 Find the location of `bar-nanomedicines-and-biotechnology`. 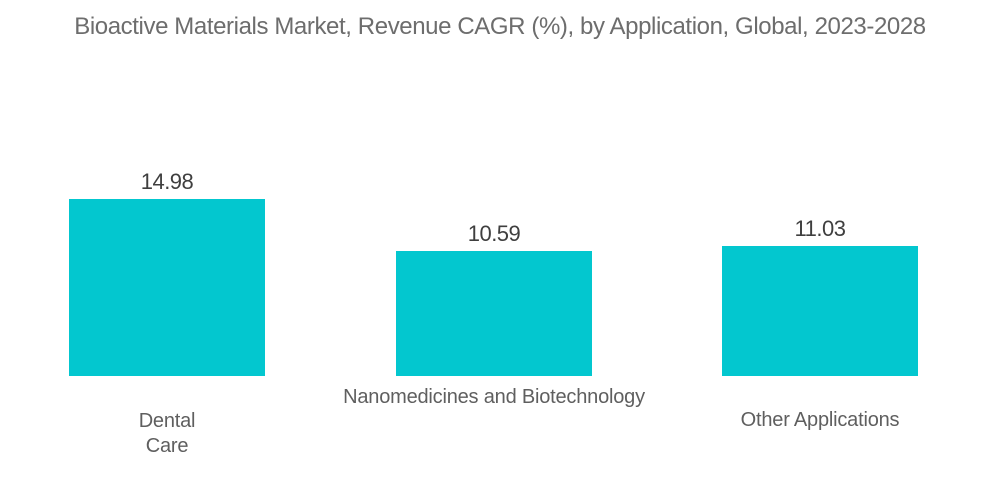

bar-nanomedicines-and-biotechnology is located at coordinates (494, 313).